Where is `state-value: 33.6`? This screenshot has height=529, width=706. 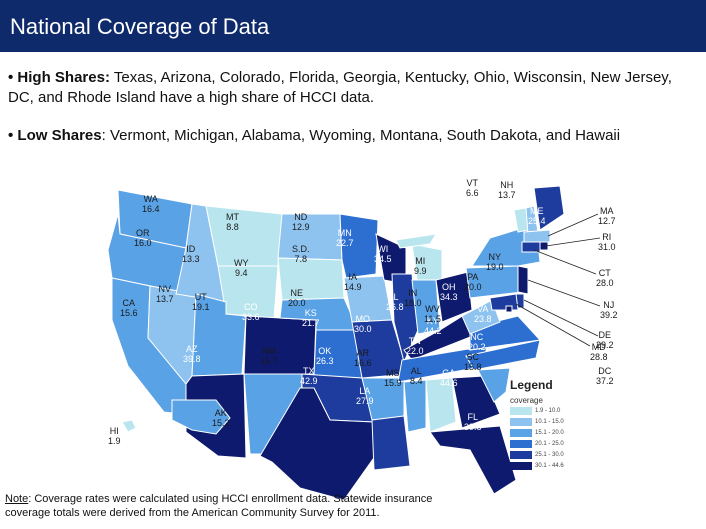
state-value: 33.6 is located at coordinates (251, 317).